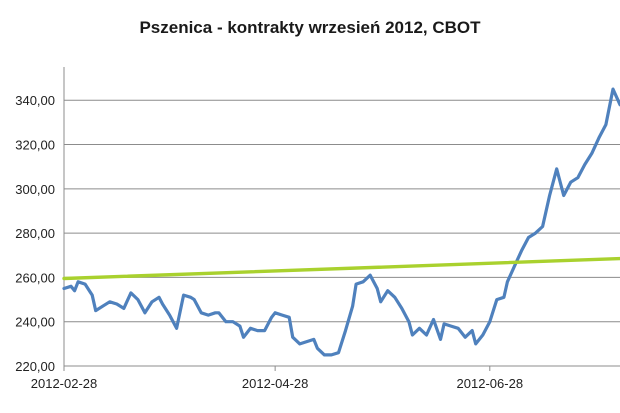  I want to click on y-tick-label: 260,00, so click(35, 277).